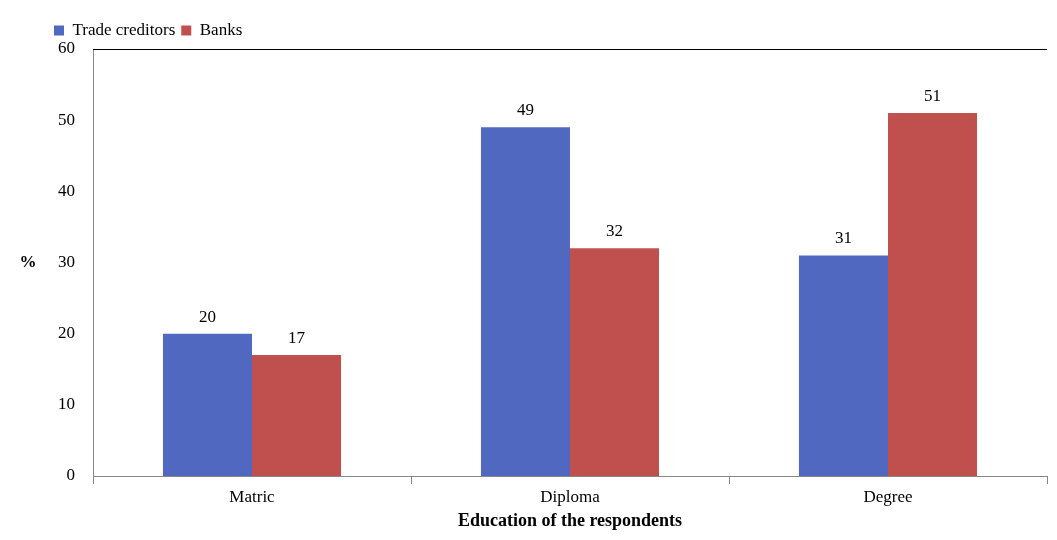  What do you see at coordinates (252, 496) in the screenshot?
I see `x-tick-label: Matric` at bounding box center [252, 496].